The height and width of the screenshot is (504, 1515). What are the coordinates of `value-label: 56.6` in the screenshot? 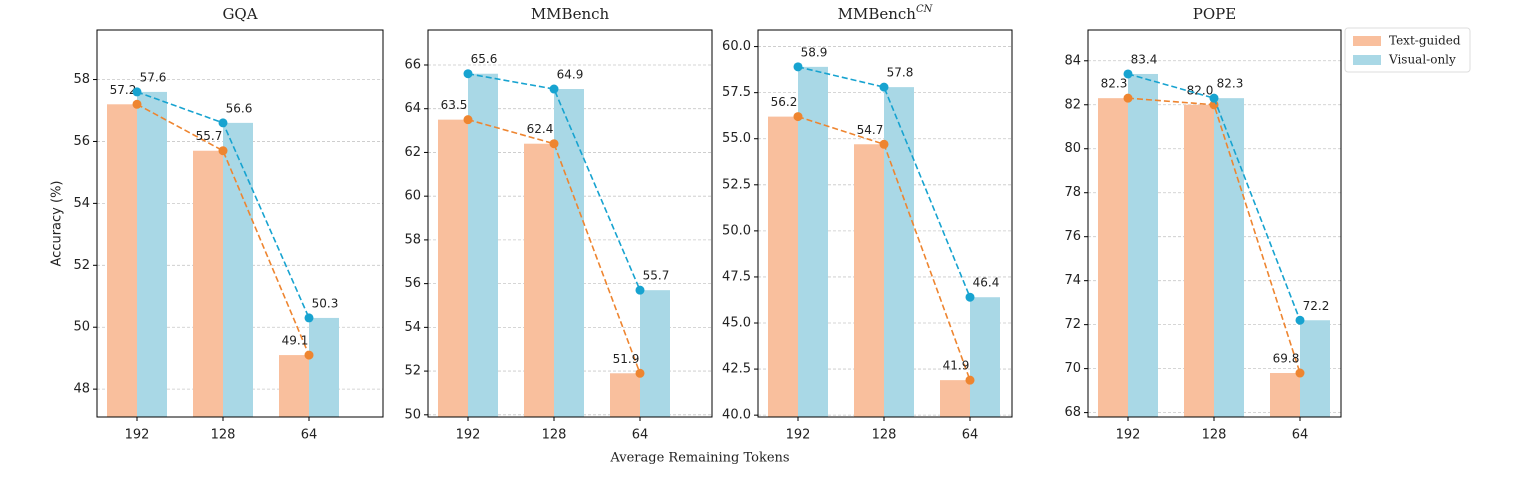 It's located at (239, 108).